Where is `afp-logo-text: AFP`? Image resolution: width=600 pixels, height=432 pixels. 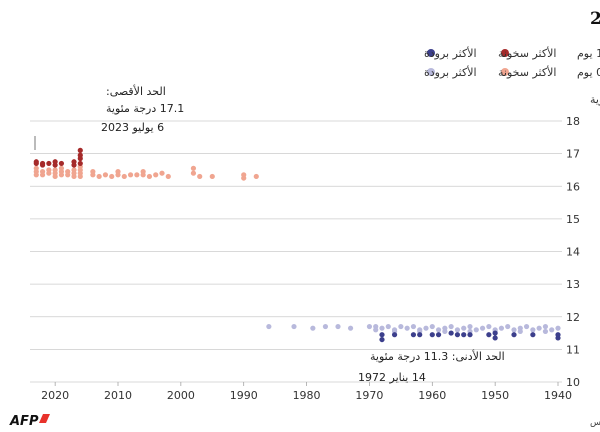 afp-logo-text: AFP is located at coordinates (24, 421).